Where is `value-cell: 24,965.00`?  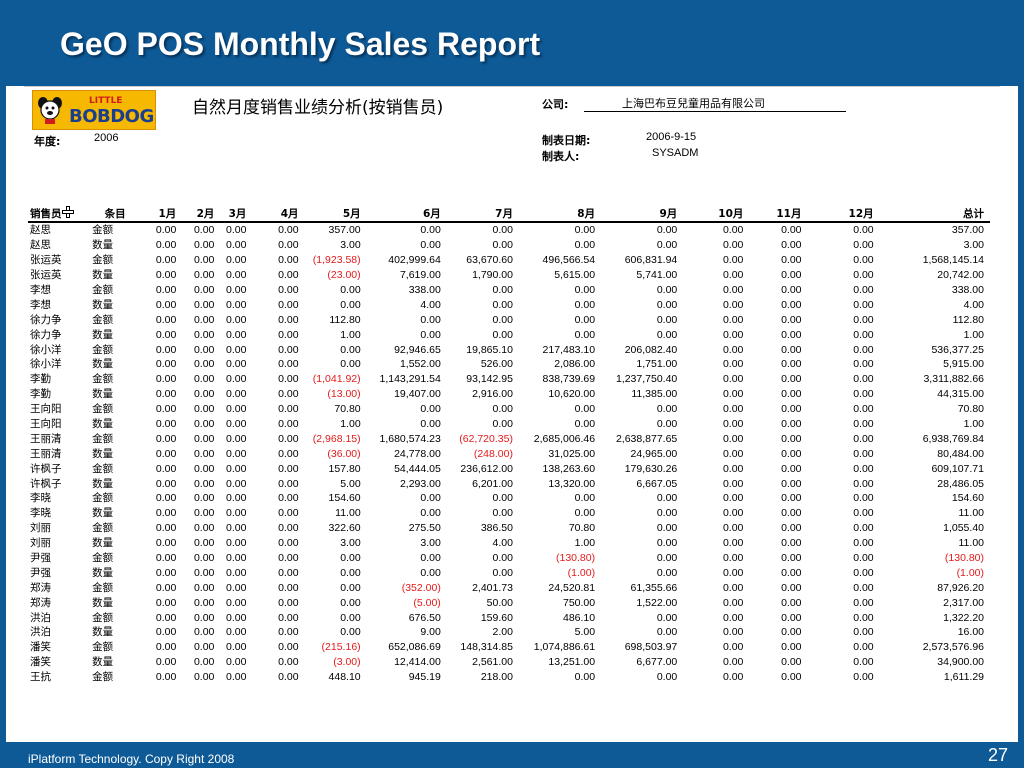 value-cell: 24,965.00 is located at coordinates (654, 453).